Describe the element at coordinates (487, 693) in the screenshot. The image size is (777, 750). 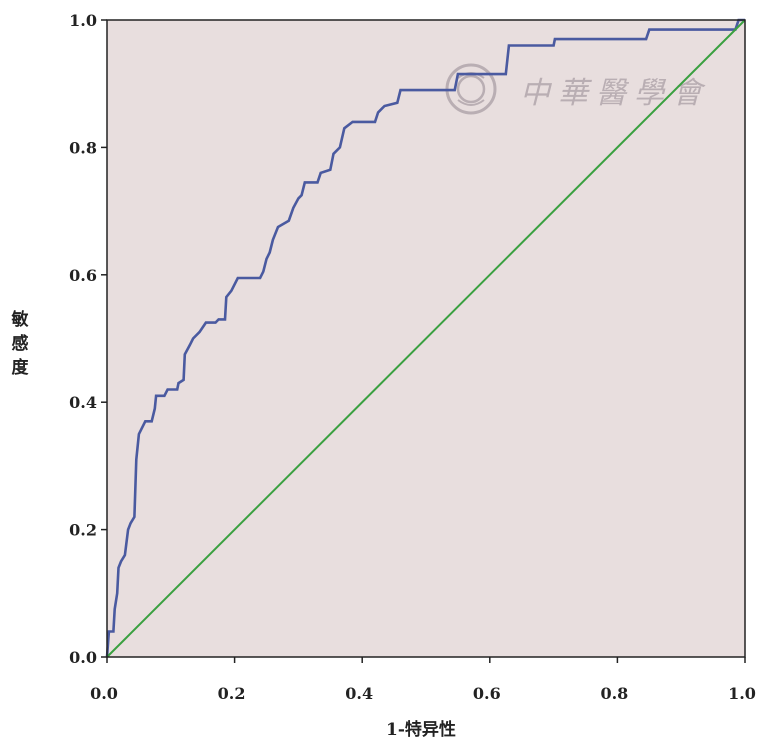
I see `x-tick-label: 0.6` at that location.